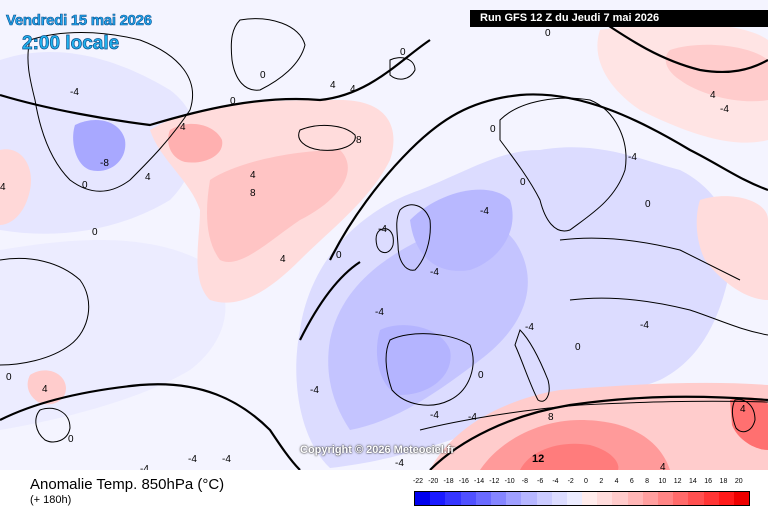 The image size is (768, 512). What do you see at coordinates (647, 481) in the screenshot?
I see `color-scale-tick-label: 8` at bounding box center [647, 481].